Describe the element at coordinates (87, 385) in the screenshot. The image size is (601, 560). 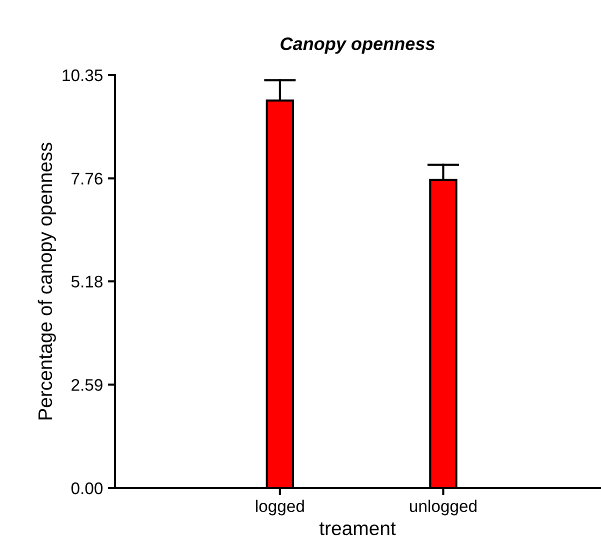
I see `y-tick-label: 2.59` at that location.